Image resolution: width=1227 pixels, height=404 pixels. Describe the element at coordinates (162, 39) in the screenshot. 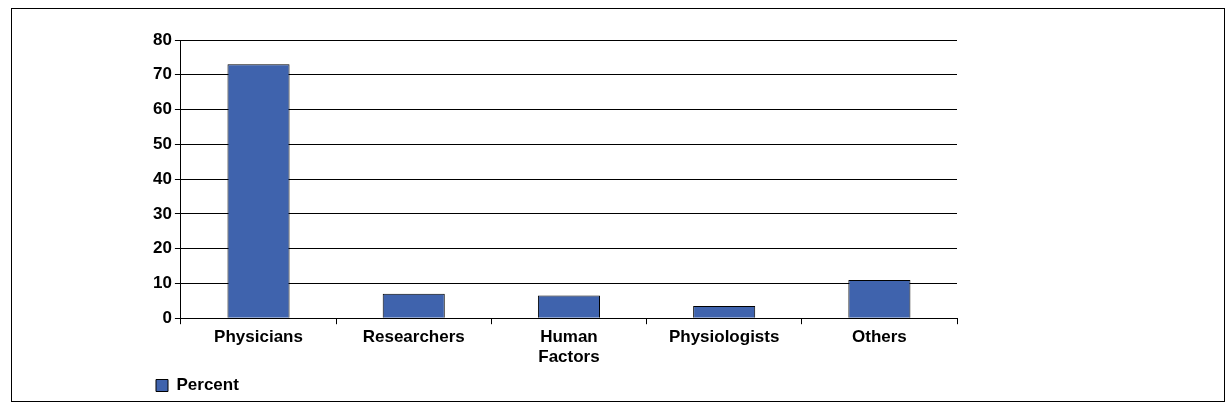

I see `y-tick-label: 80` at that location.